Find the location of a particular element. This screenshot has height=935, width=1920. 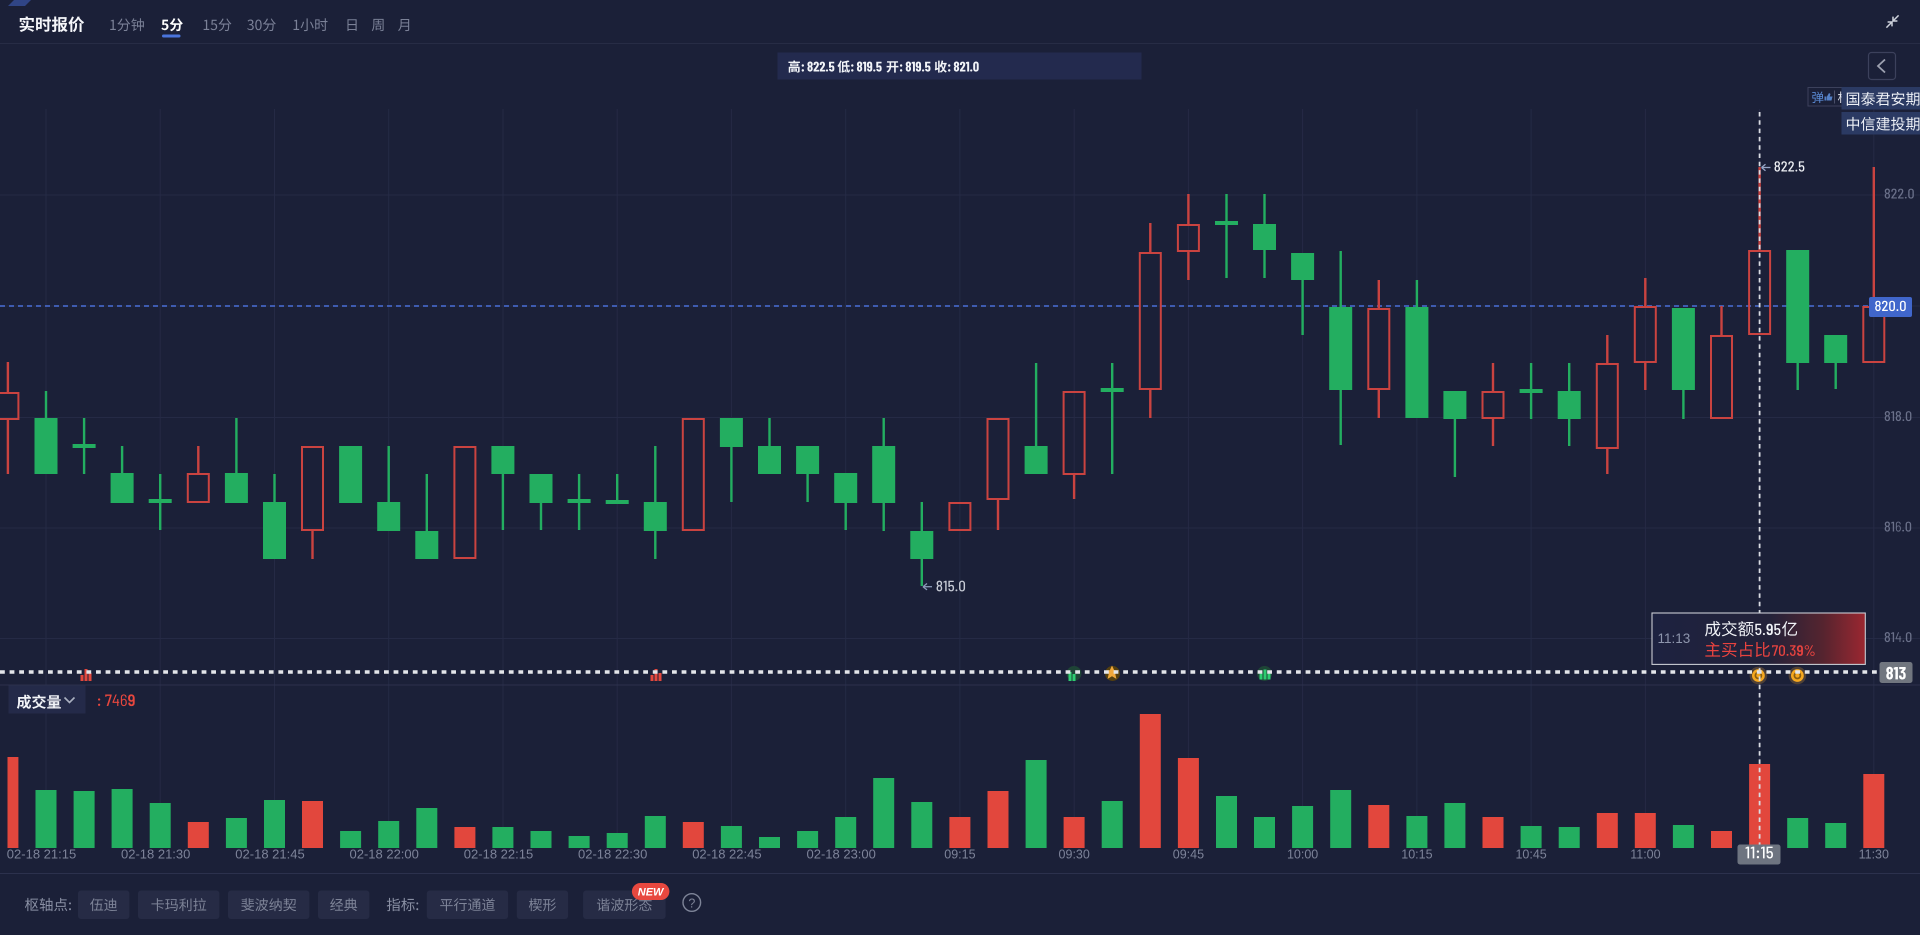

svg-text: 02-18 22:30 is located at coordinates (612, 854).